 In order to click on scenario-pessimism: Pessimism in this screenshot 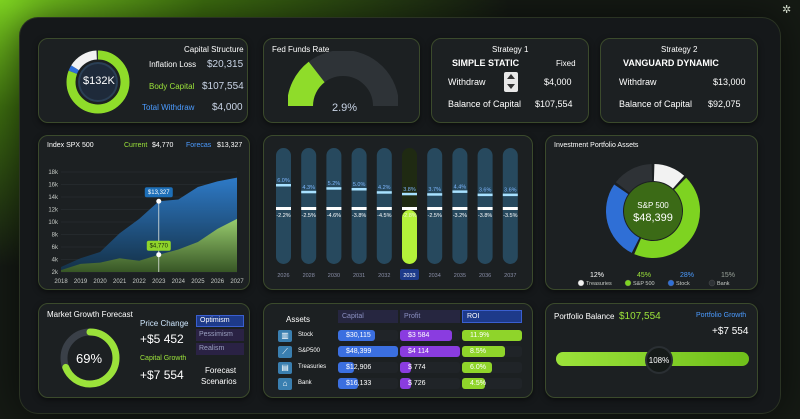, I will do `click(220, 335)`.